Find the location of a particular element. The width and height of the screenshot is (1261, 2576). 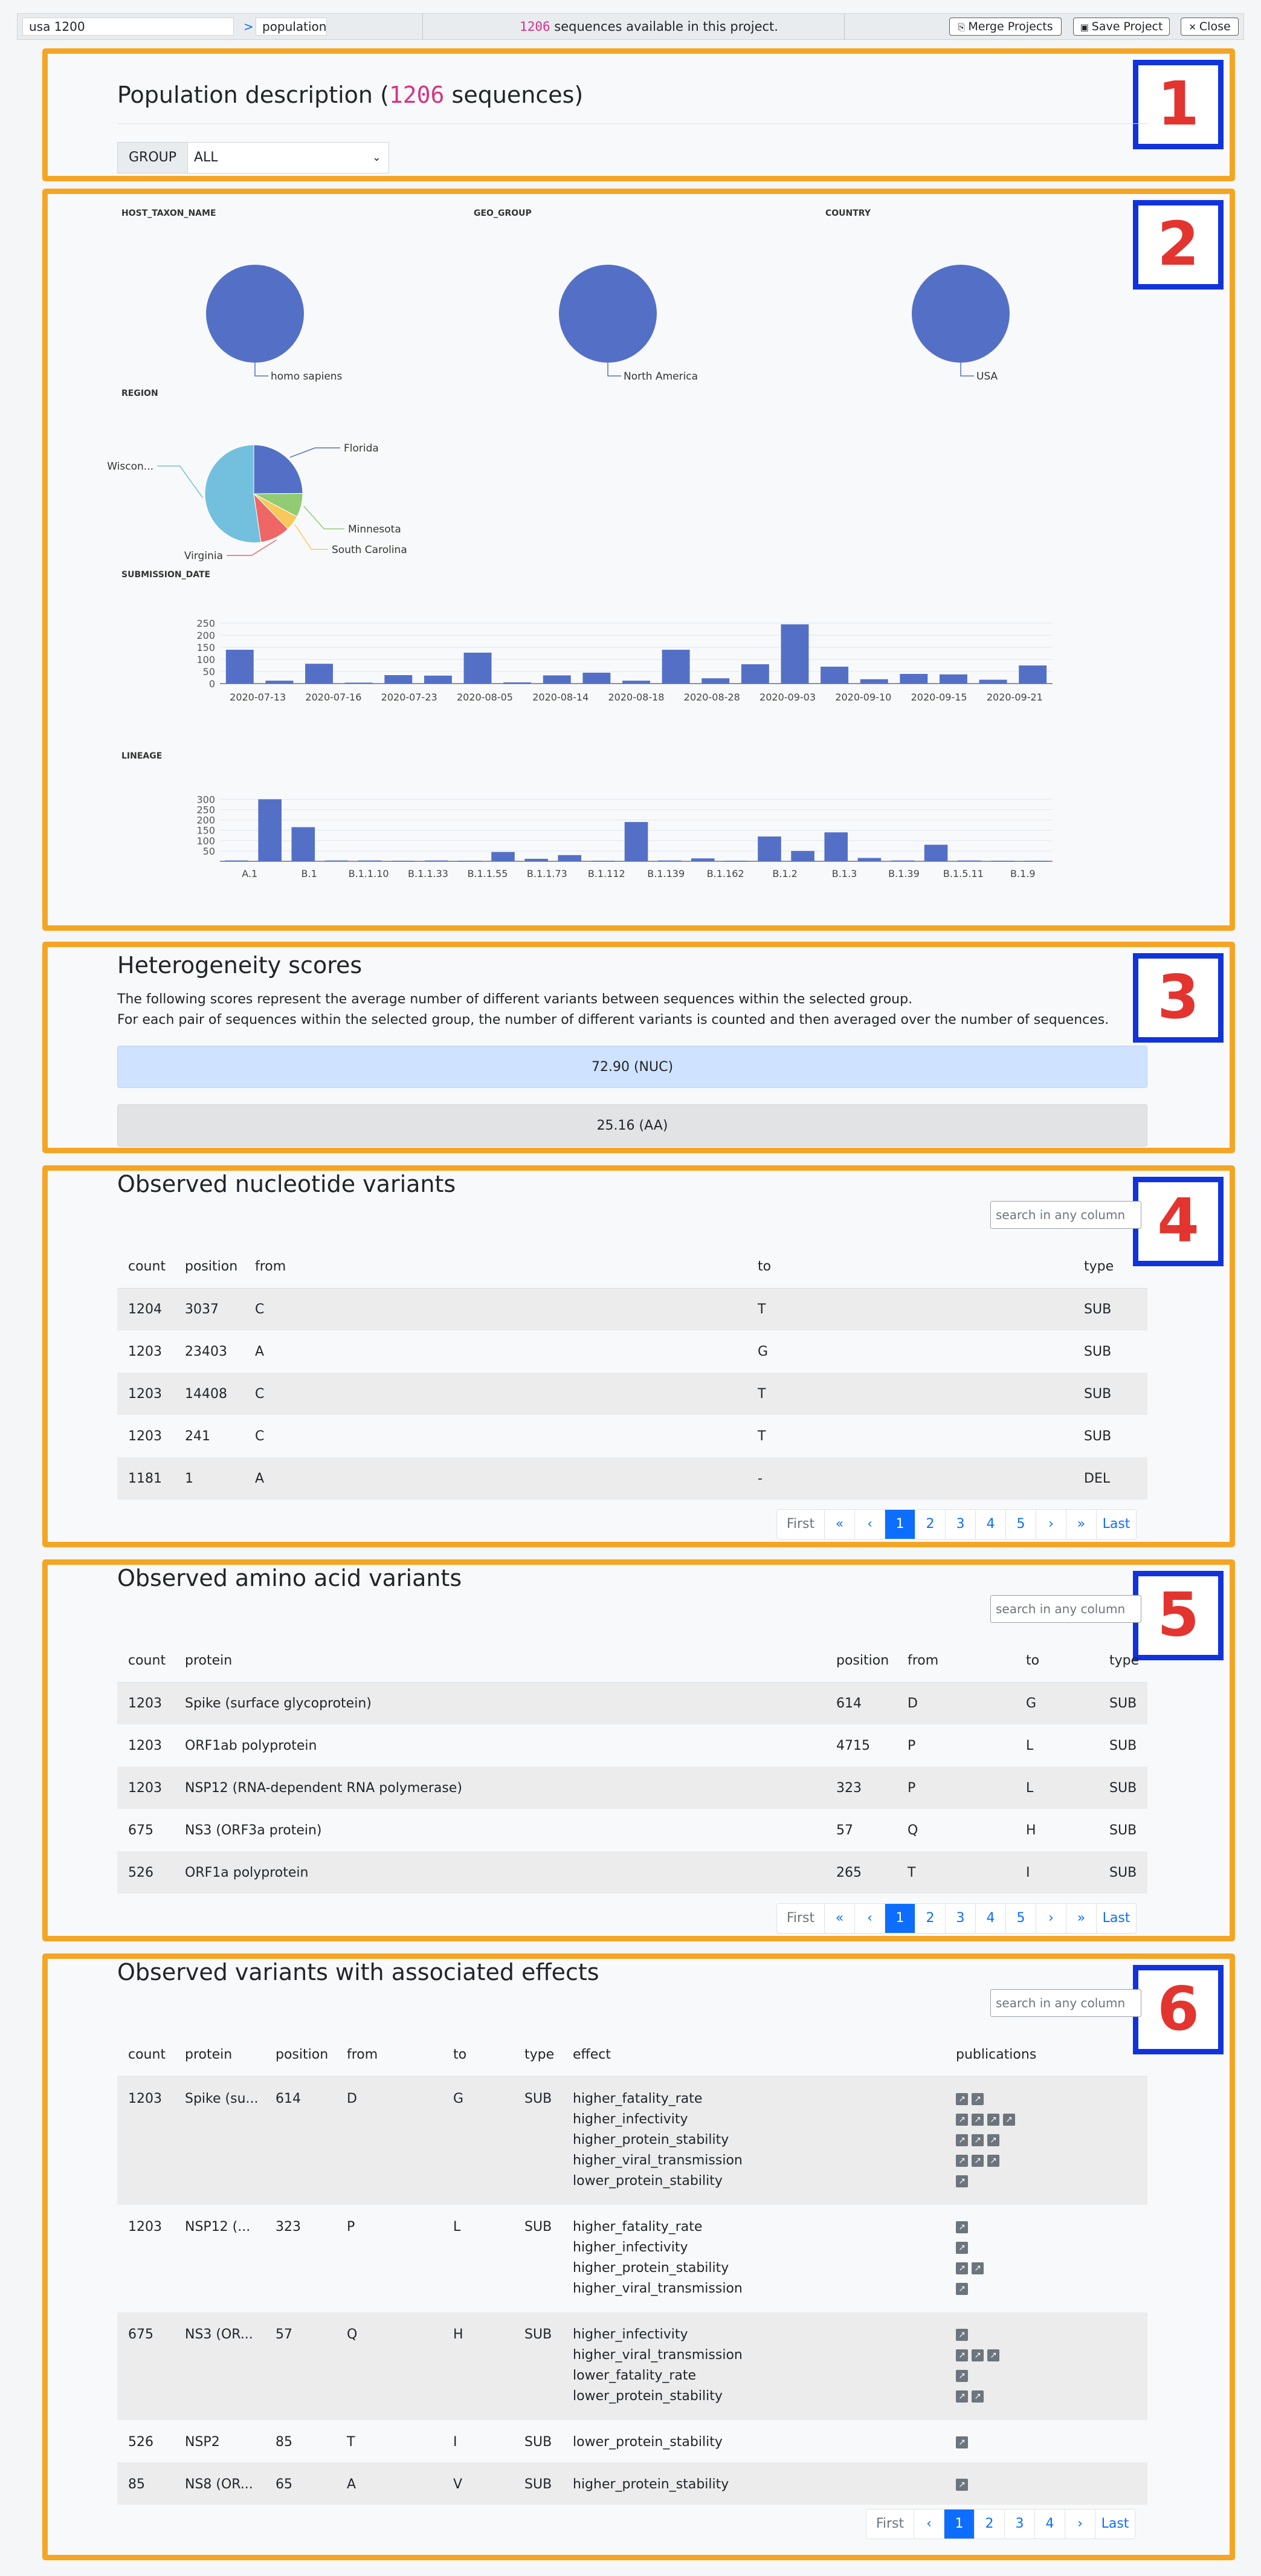

page-link: 4 is located at coordinates (990, 1524).